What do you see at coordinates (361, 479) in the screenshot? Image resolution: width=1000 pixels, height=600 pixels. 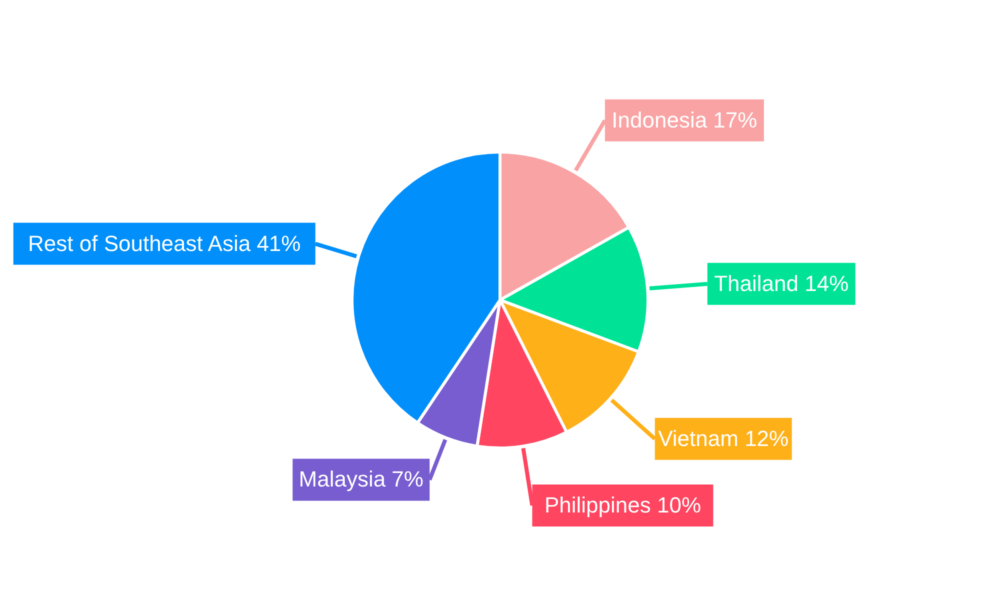 I see `slice-label: Malaysia 7%` at bounding box center [361, 479].